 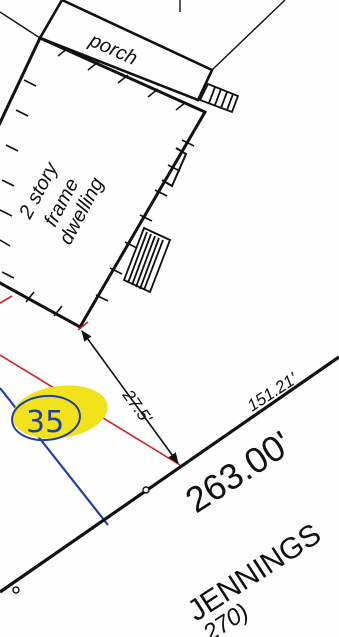 I want to click on highlight-number: 35, so click(x=45, y=422).